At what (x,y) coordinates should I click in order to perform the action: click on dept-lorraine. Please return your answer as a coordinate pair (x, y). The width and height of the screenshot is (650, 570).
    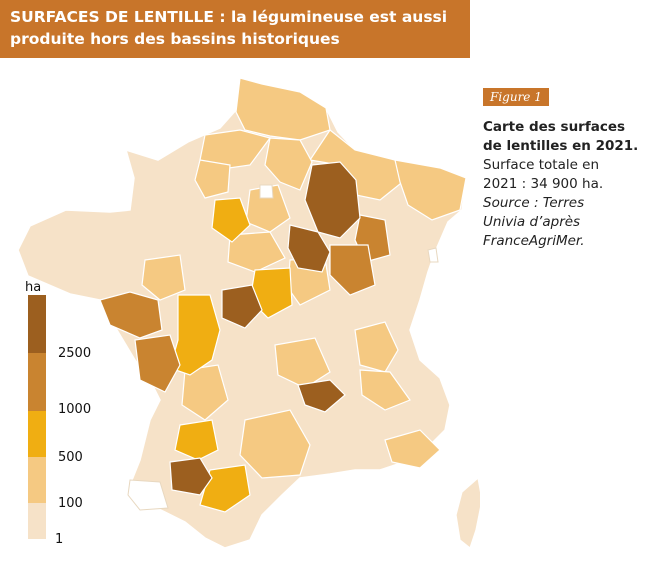
    Looking at the image, I should click on (430, 190).